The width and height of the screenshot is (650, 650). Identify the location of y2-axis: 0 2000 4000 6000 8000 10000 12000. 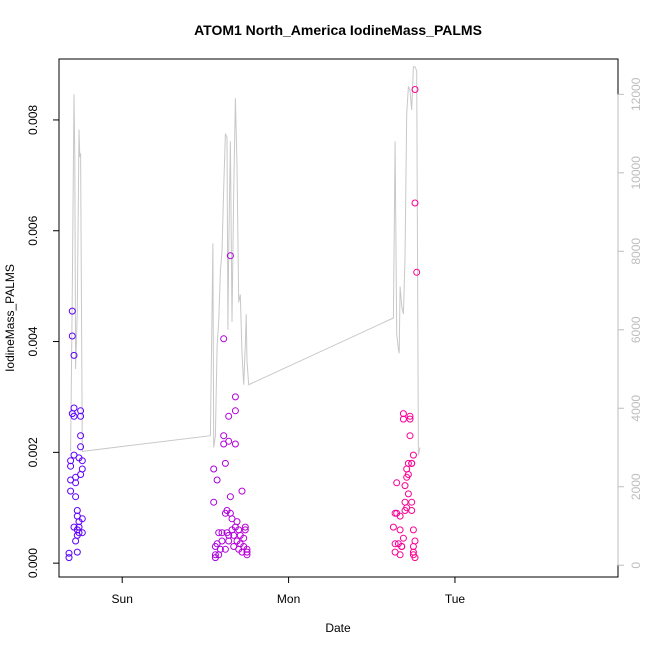
(630, 323).